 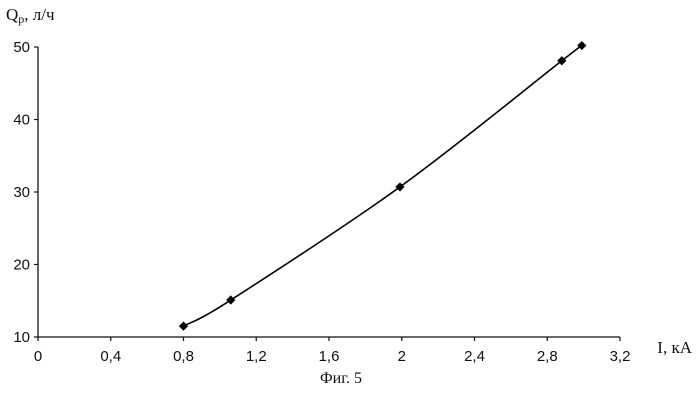 What do you see at coordinates (21, 337) in the screenshot?
I see `y-tick-label-0: 10` at bounding box center [21, 337].